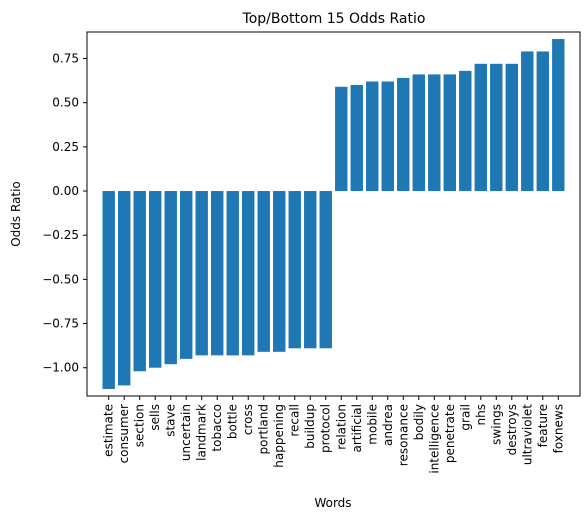  What do you see at coordinates (449, 133) in the screenshot?
I see `bar-penetrate` at bounding box center [449, 133].